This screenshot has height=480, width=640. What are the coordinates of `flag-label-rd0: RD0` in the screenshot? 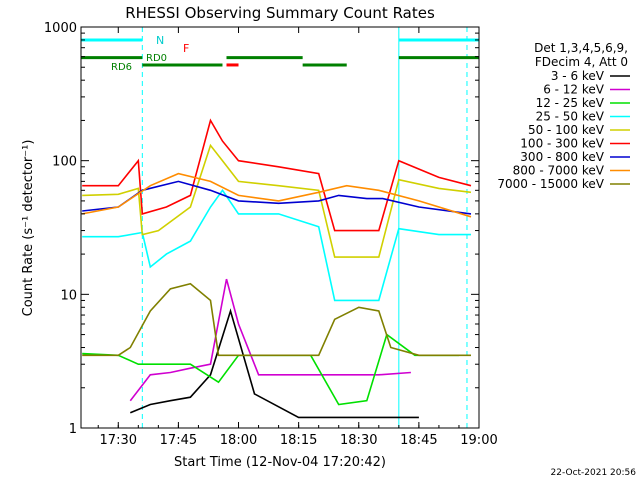 It's located at (156, 58).